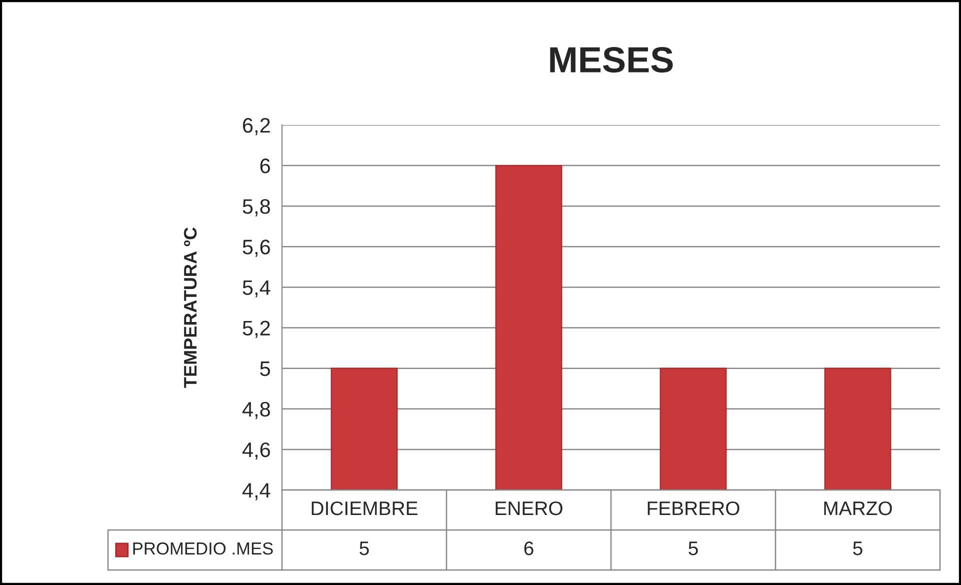 This screenshot has height=585, width=961. Describe the element at coordinates (256, 289) in the screenshot. I see `y-tick-label: 5,4` at that location.